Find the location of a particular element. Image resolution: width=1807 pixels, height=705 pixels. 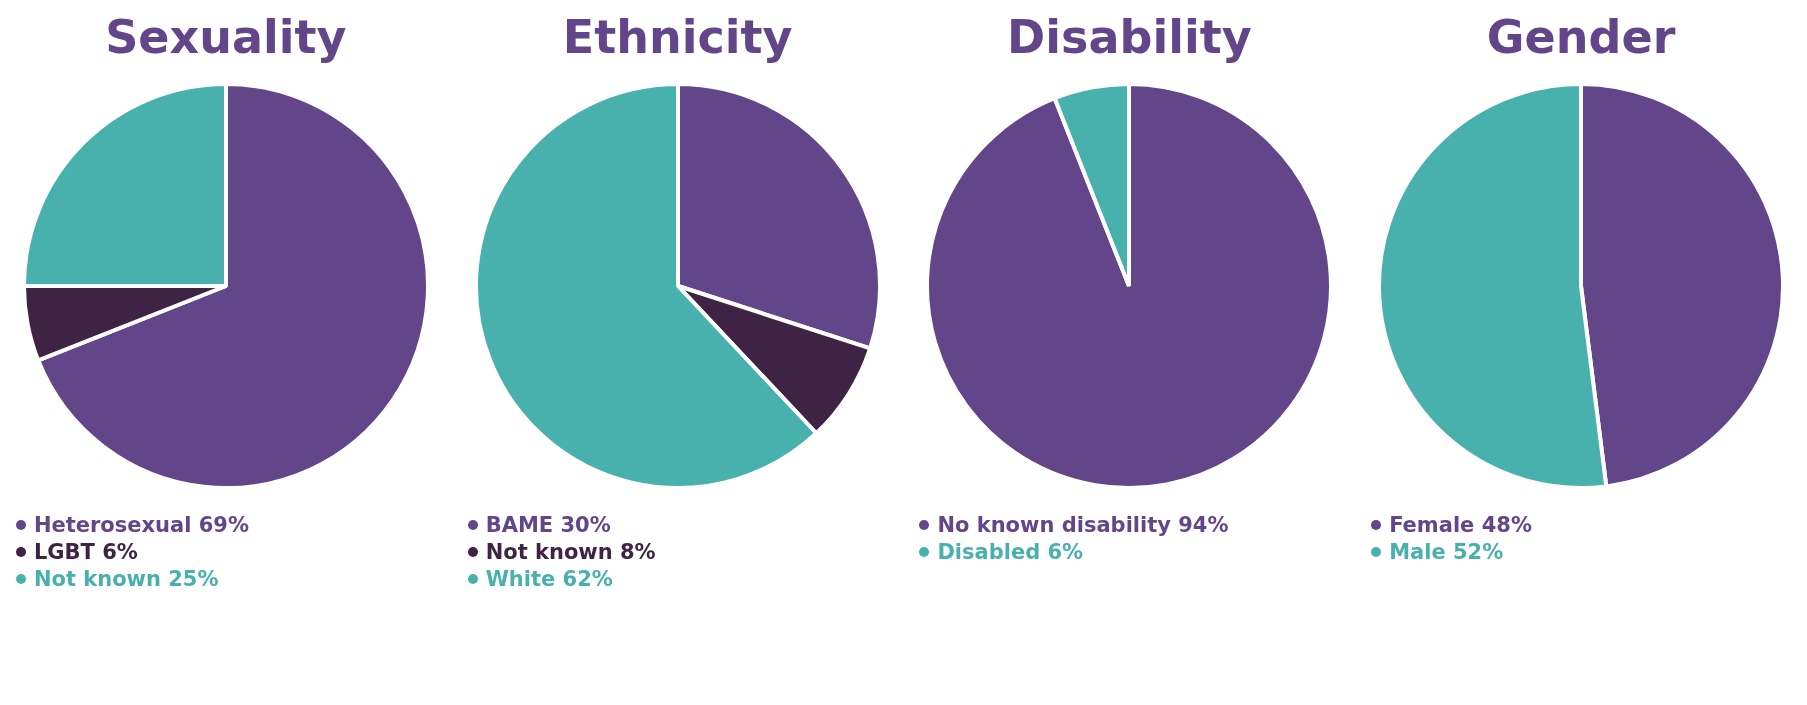

legend-label: Male 52% is located at coordinates (1446, 552).